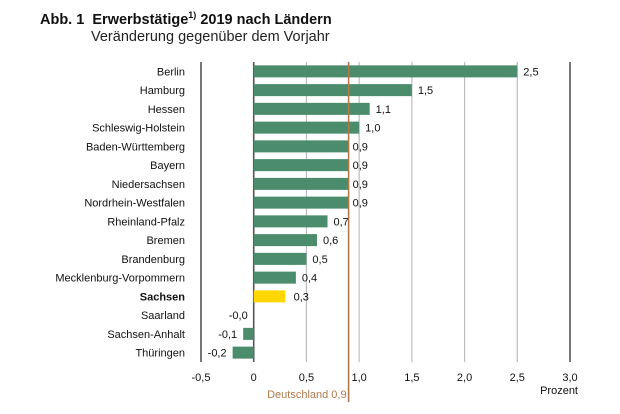 Image resolution: width=620 pixels, height=414 pixels. Describe the element at coordinates (146, 222) in the screenshot. I see `category-label: Rheinland-Pfalz` at that location.